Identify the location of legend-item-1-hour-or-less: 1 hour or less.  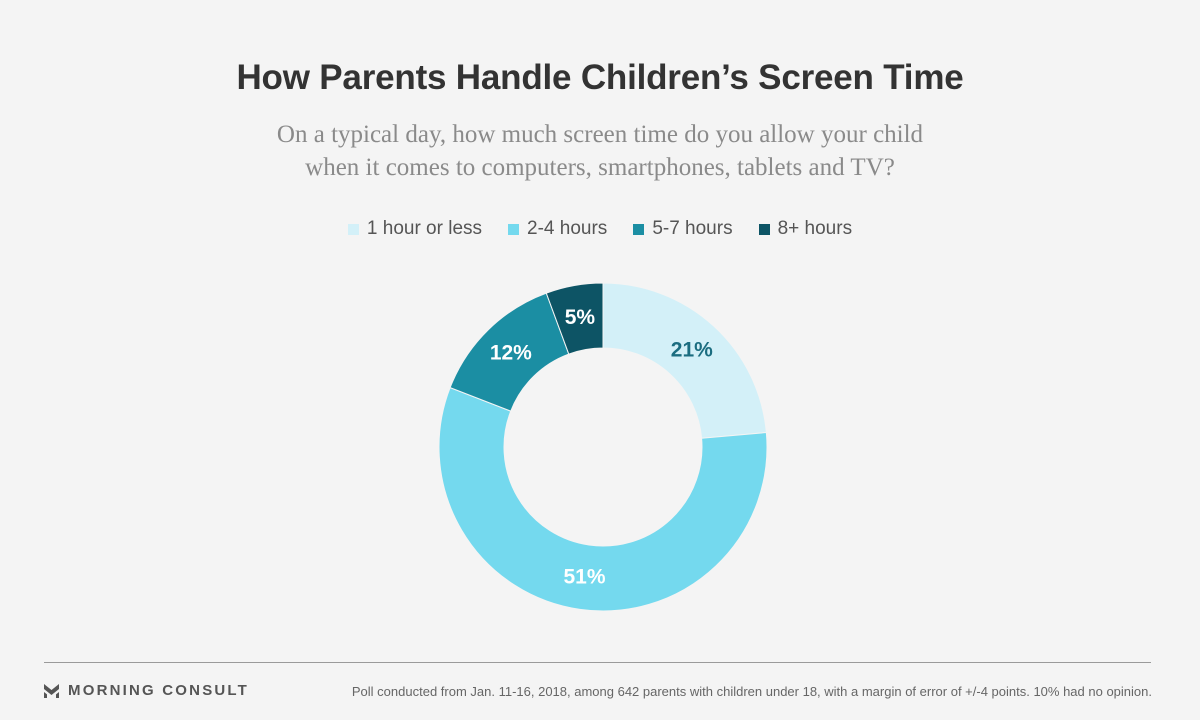
(415, 229).